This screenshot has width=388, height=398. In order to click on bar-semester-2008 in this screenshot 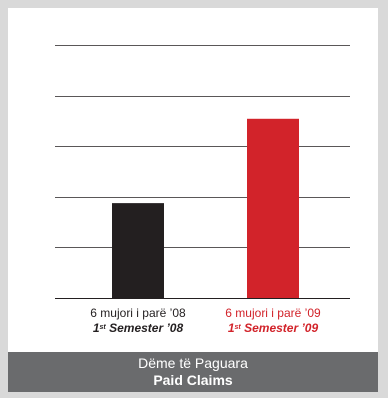, I will do `click(138, 250)`.